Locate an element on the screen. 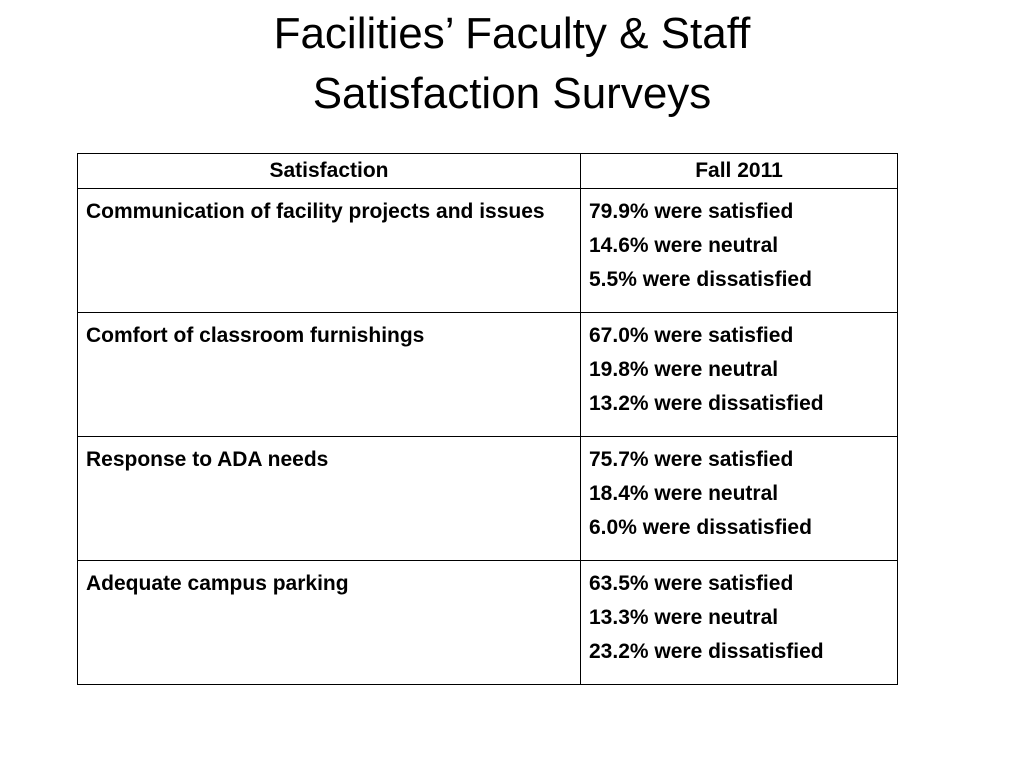  neutral-result: 19.8% were neutral is located at coordinates (684, 369).